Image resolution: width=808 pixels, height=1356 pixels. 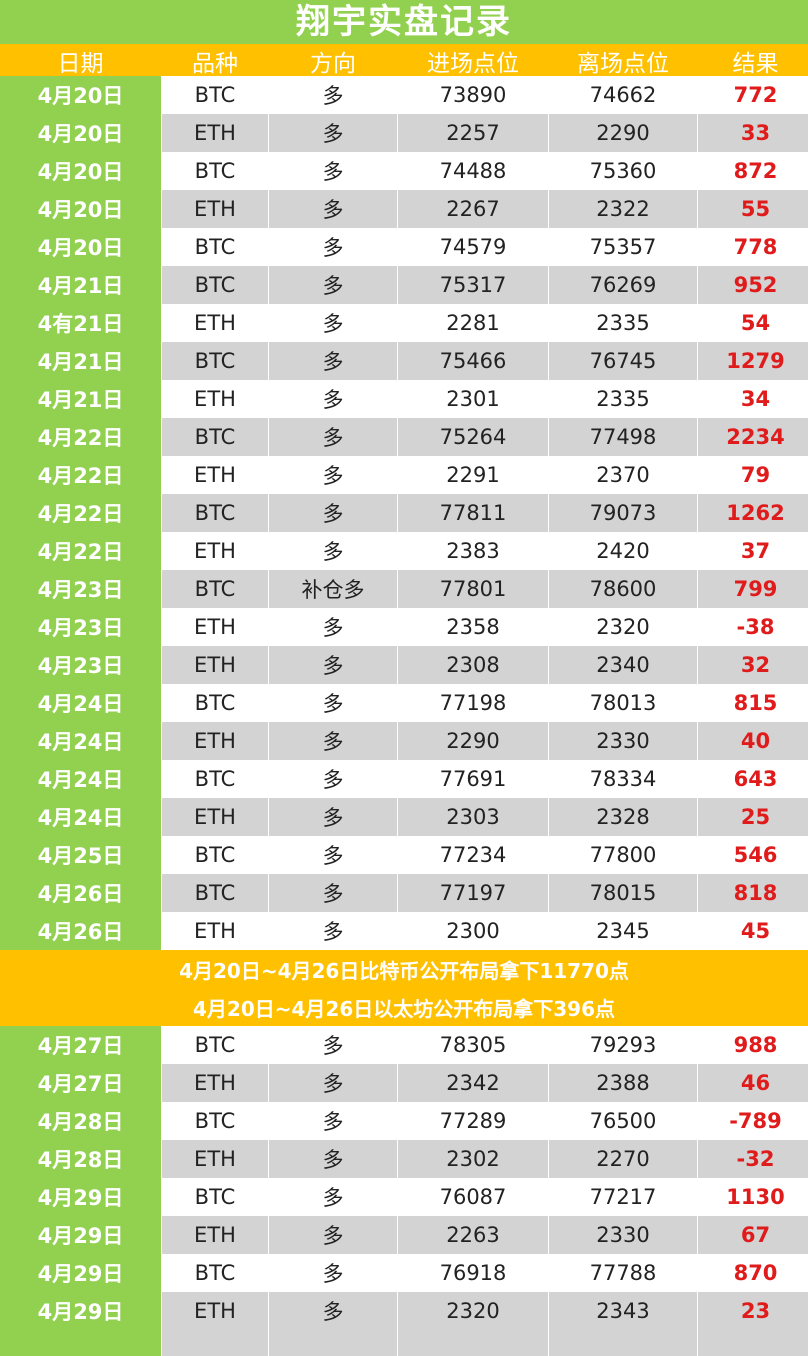 I want to click on result-cell: 25, so click(x=753, y=817).